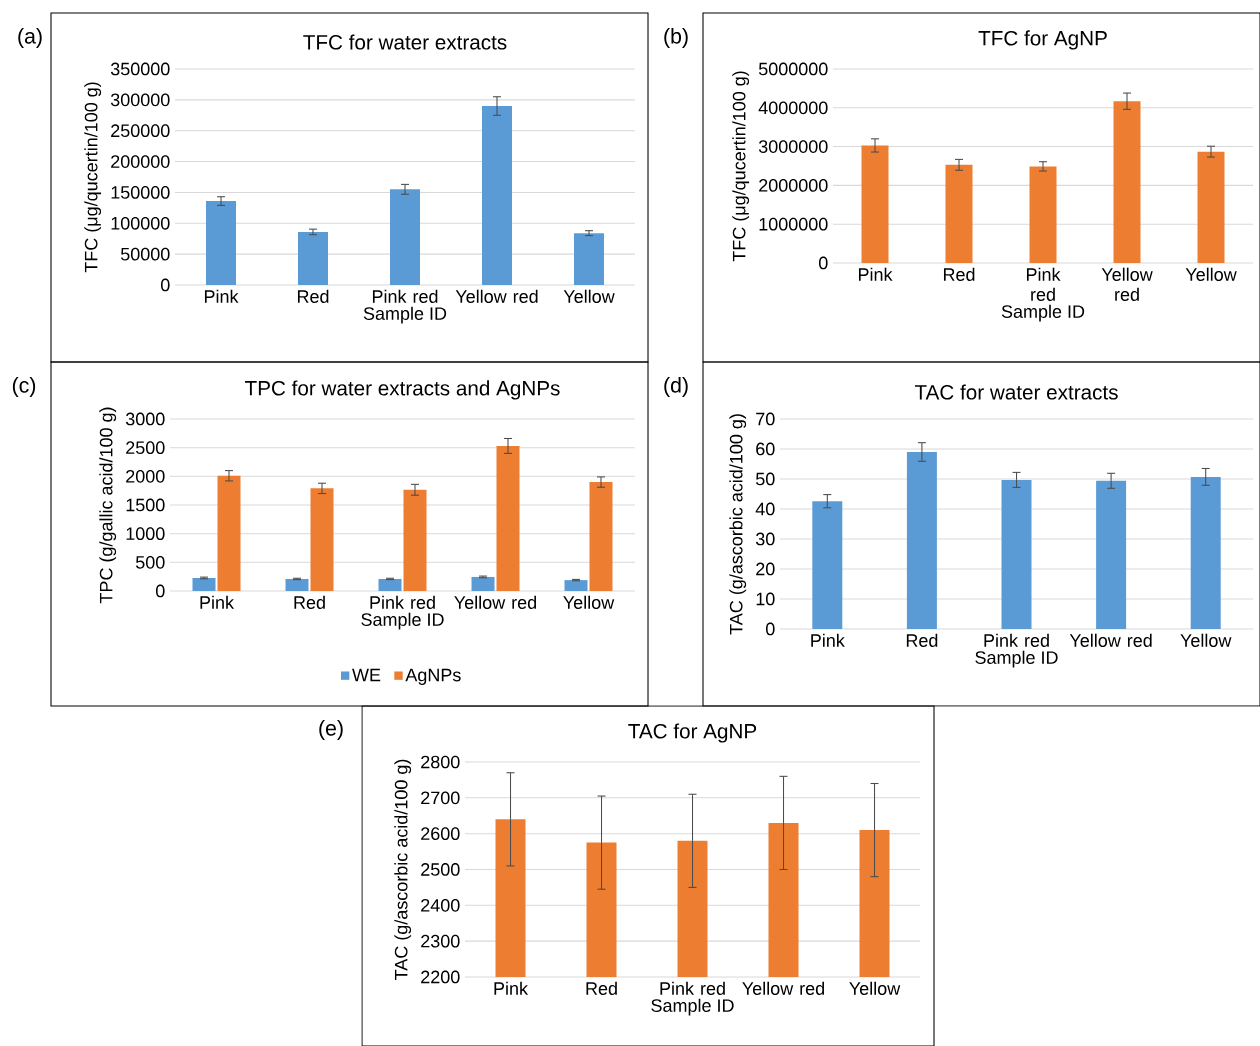 This screenshot has width=1260, height=1046. Describe the element at coordinates (145, 476) in the screenshot. I see `y-tick-label: 2000` at that location.